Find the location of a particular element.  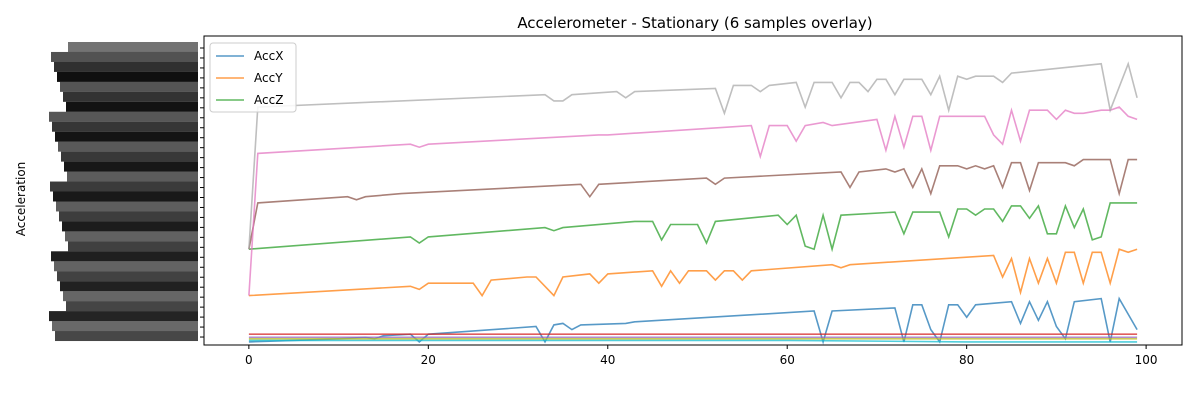

series-line-accx is located at coordinates (693, 320).